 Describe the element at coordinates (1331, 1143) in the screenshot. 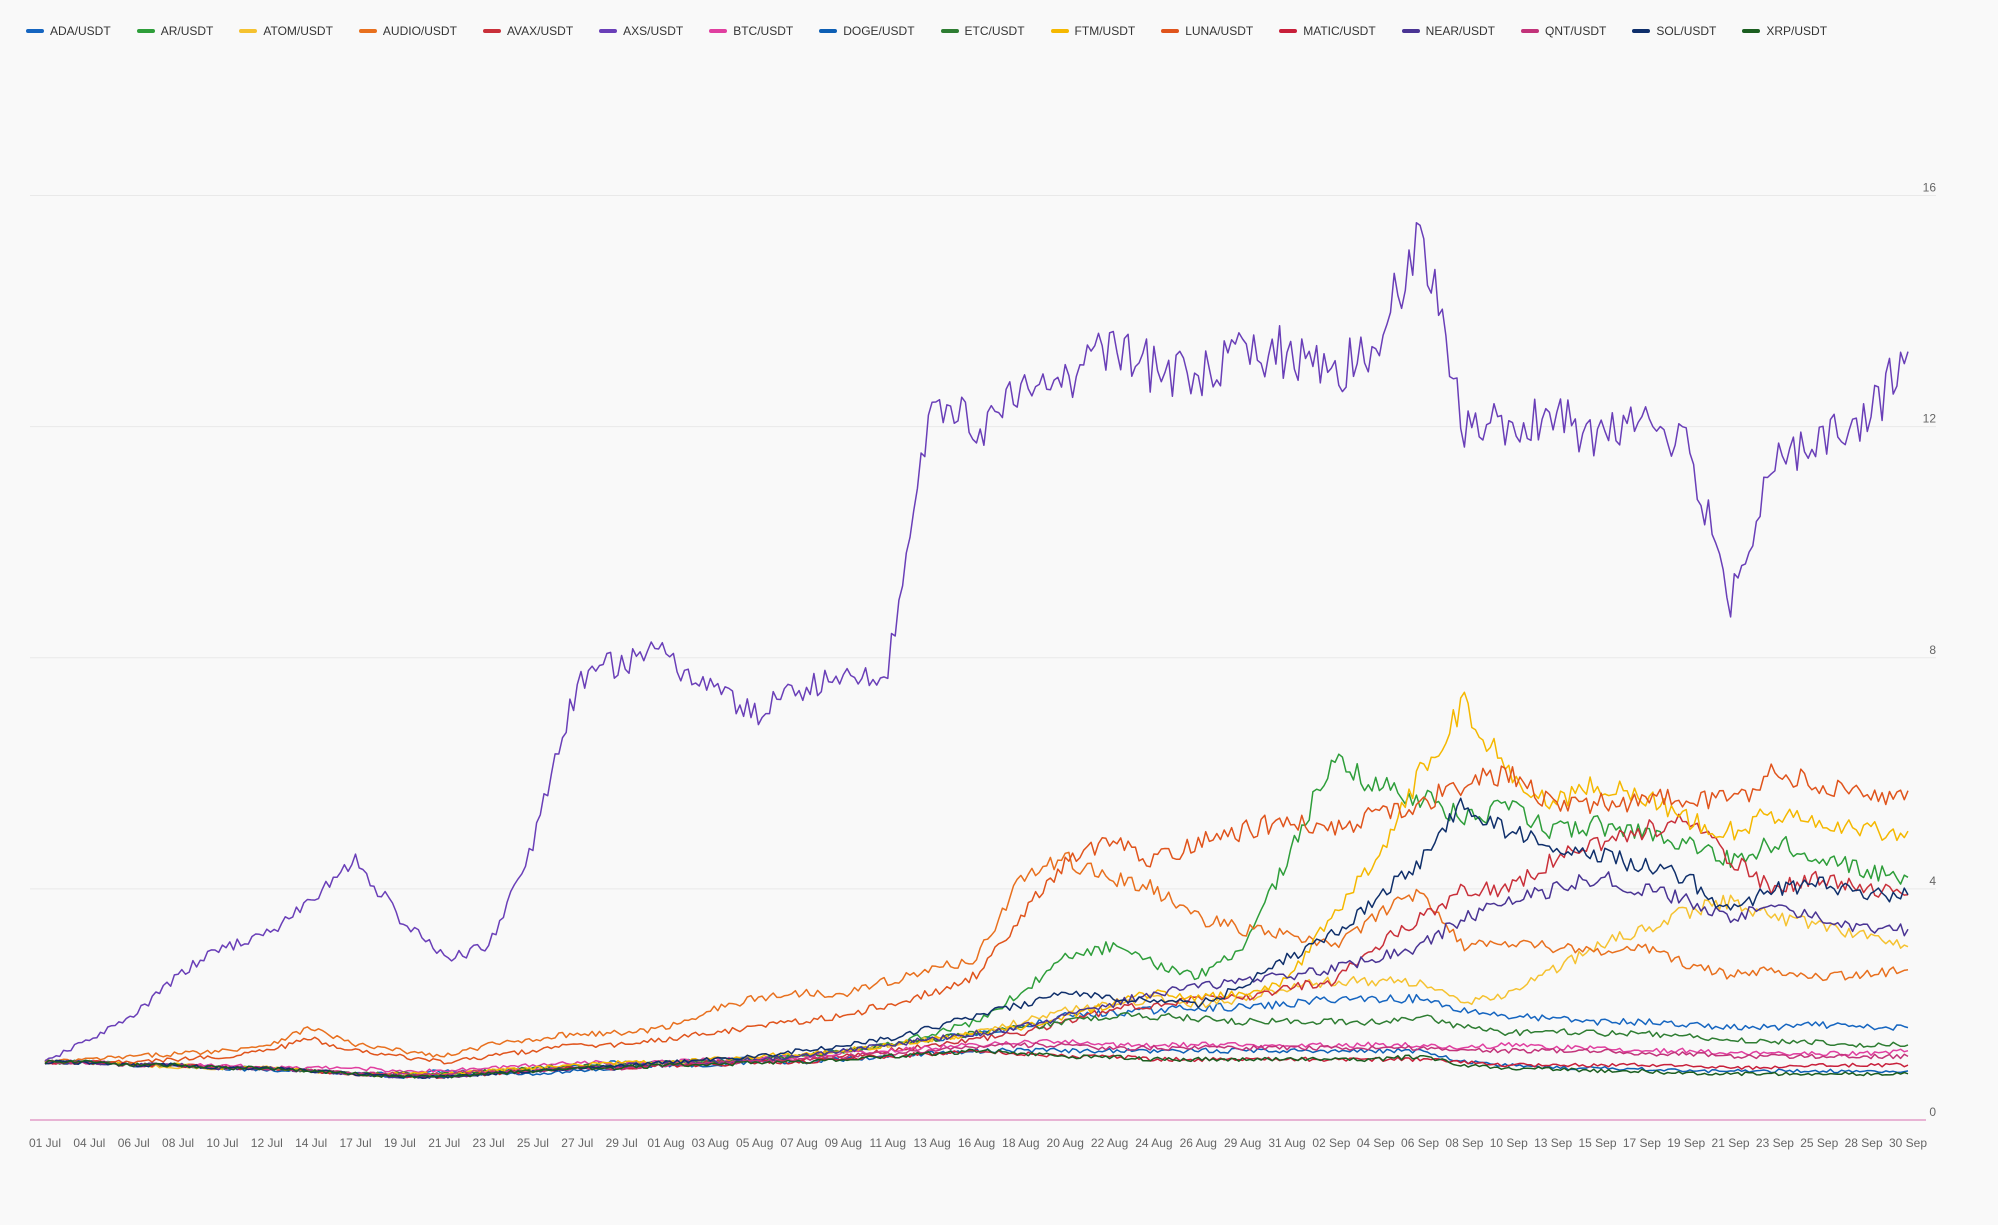

I see `x-tick-label: 02 Sep` at that location.